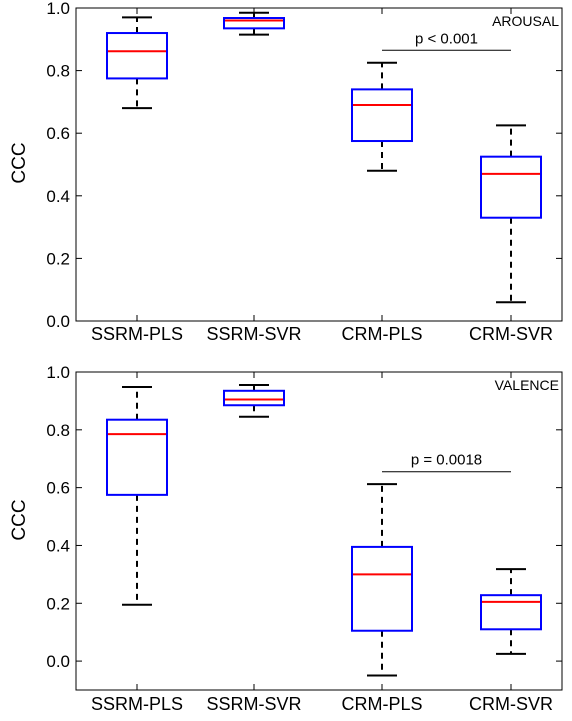 The width and height of the screenshot is (572, 721). What do you see at coordinates (446, 38) in the screenshot?
I see `significance-label: p < 0.001` at bounding box center [446, 38].